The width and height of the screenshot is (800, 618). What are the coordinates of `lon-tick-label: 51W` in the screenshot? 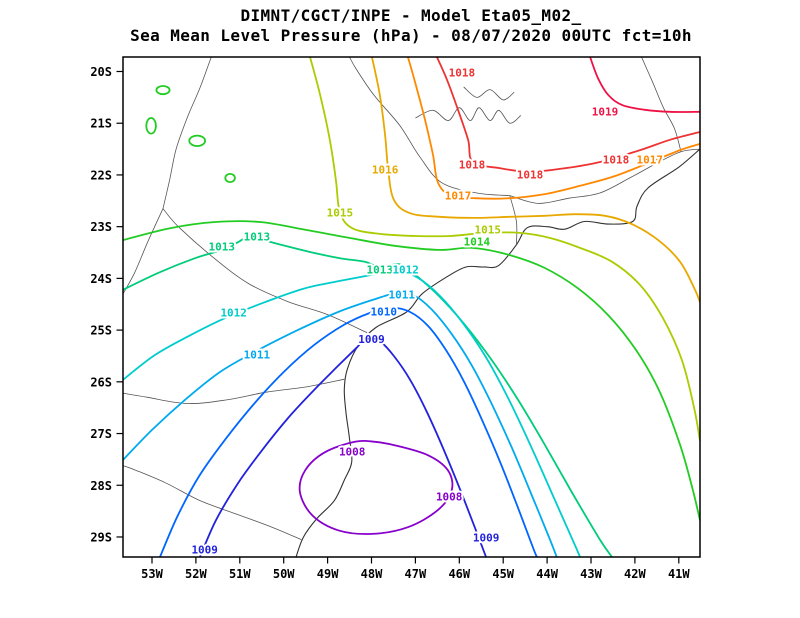 It's located at (240, 574).